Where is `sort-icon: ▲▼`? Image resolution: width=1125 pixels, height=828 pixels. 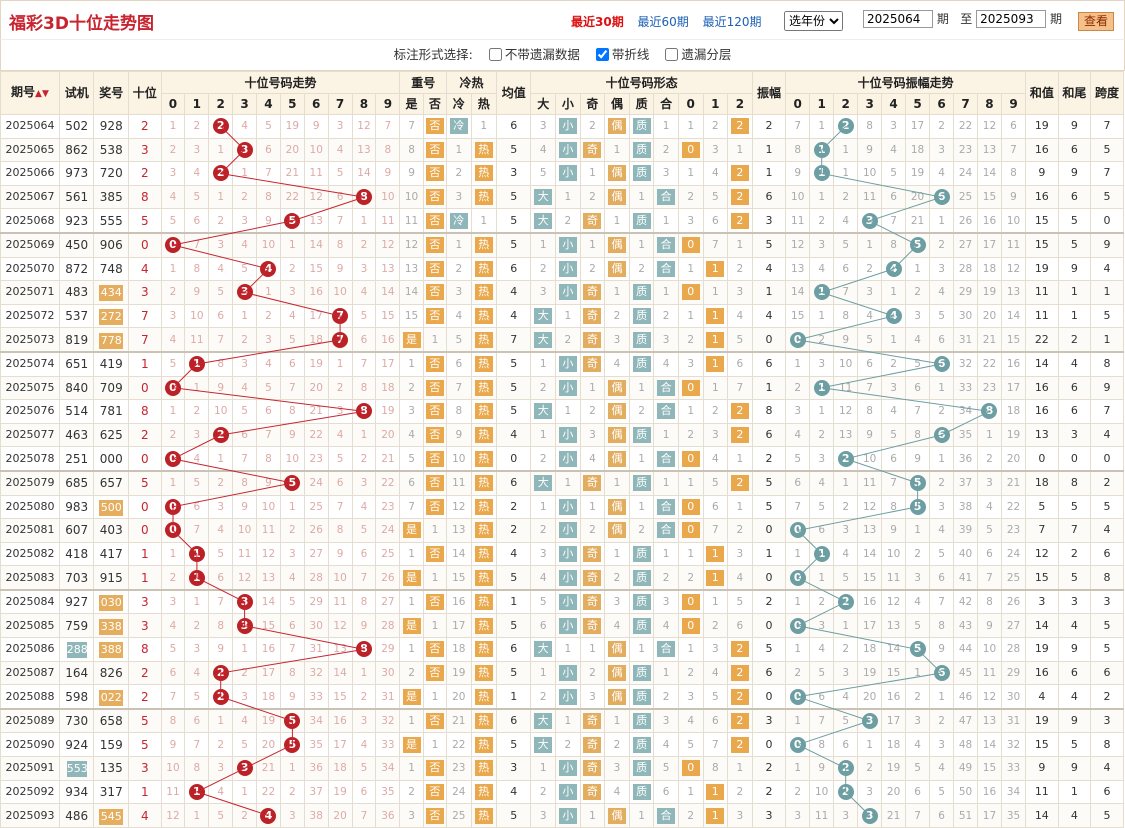 sort-icon: ▲▼ is located at coordinates (42, 94).